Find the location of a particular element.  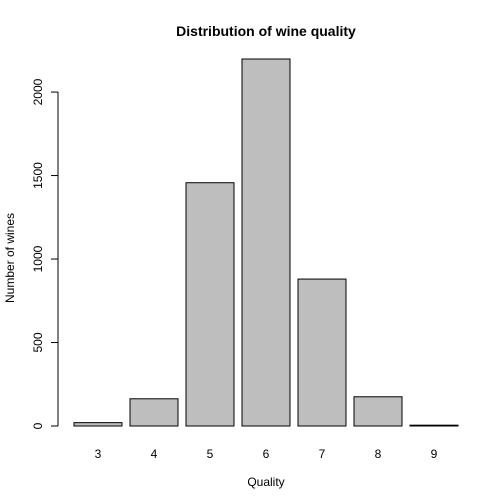

x-tick-label: 8 is located at coordinates (378, 454).